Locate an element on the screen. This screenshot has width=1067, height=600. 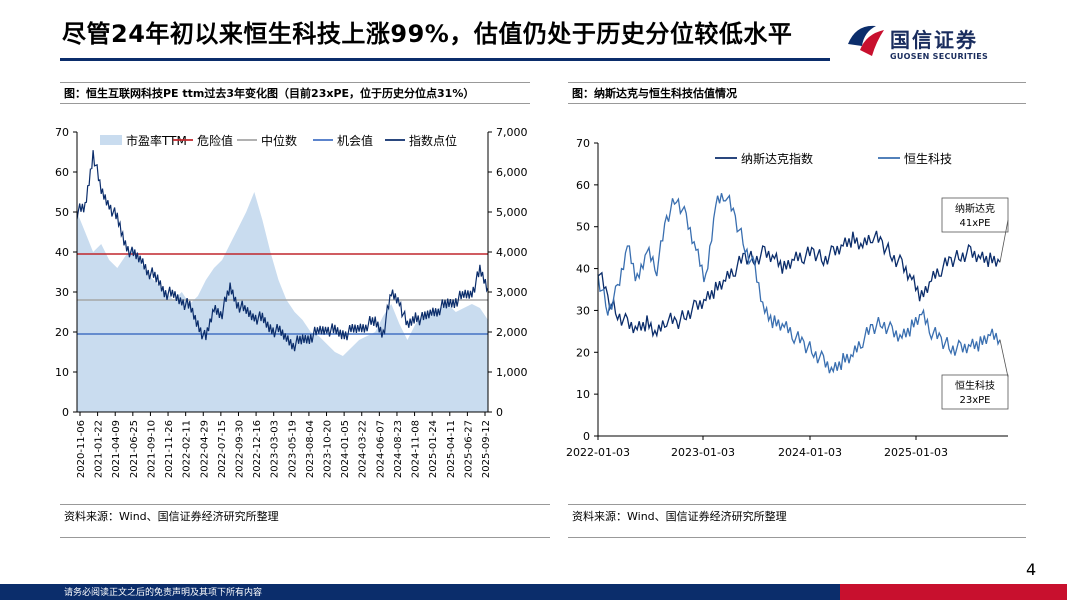
y-tick-label: 0 is located at coordinates (586, 436).